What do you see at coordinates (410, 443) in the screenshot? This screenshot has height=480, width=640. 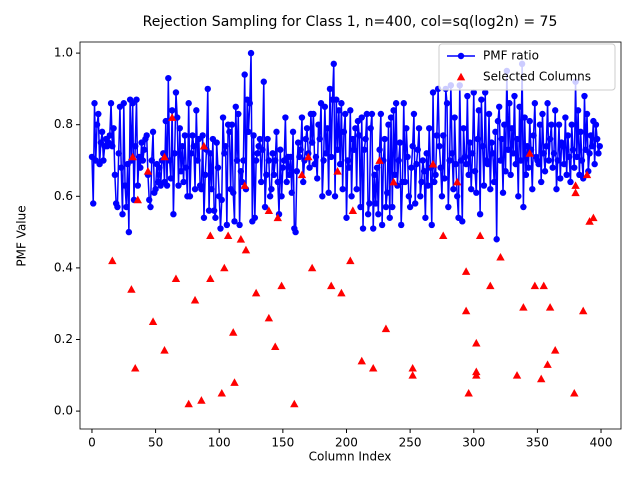 I see `x-tick-label: 250` at bounding box center [410, 443].